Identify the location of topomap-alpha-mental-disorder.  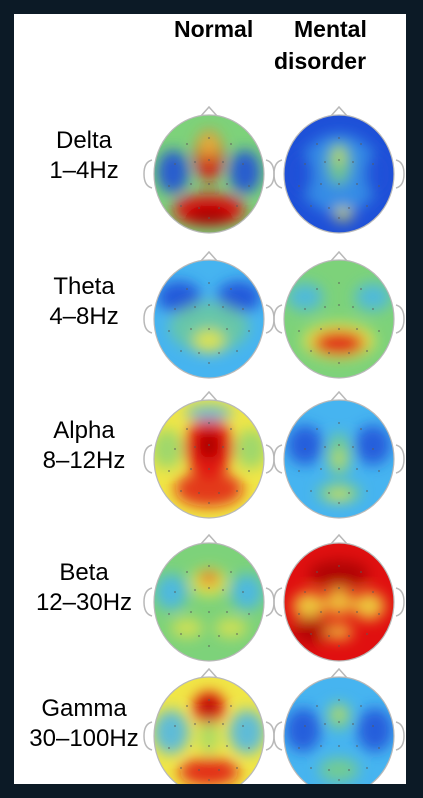
(339, 454).